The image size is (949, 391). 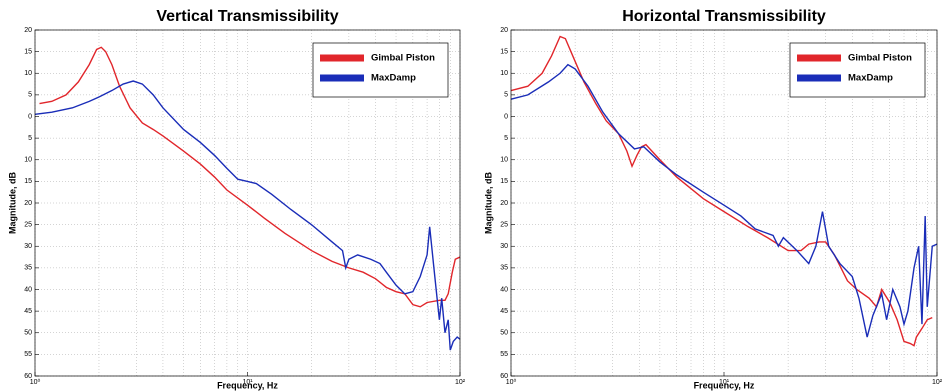 I want to click on chart-title: Horizontal Transmissibility, so click(x=724, y=16).